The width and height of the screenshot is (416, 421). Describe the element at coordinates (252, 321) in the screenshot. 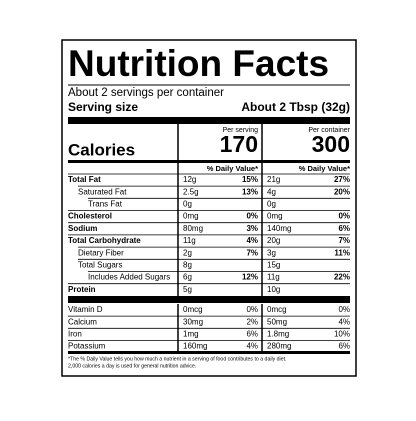

I see `daily-value: 2%` at that location.